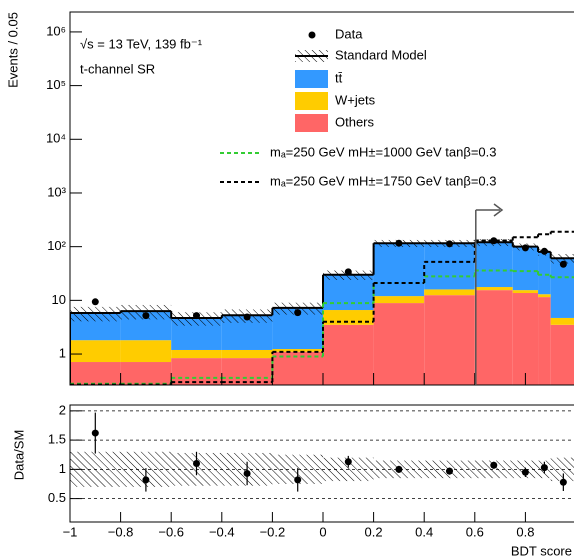 Image resolution: width=574 pixels, height=560 pixels. Describe the element at coordinates (383, 180) in the screenshot. I see `legend-label: mₐ=250 GeV mH±=1750 GeV tanβ=0.3` at that location.